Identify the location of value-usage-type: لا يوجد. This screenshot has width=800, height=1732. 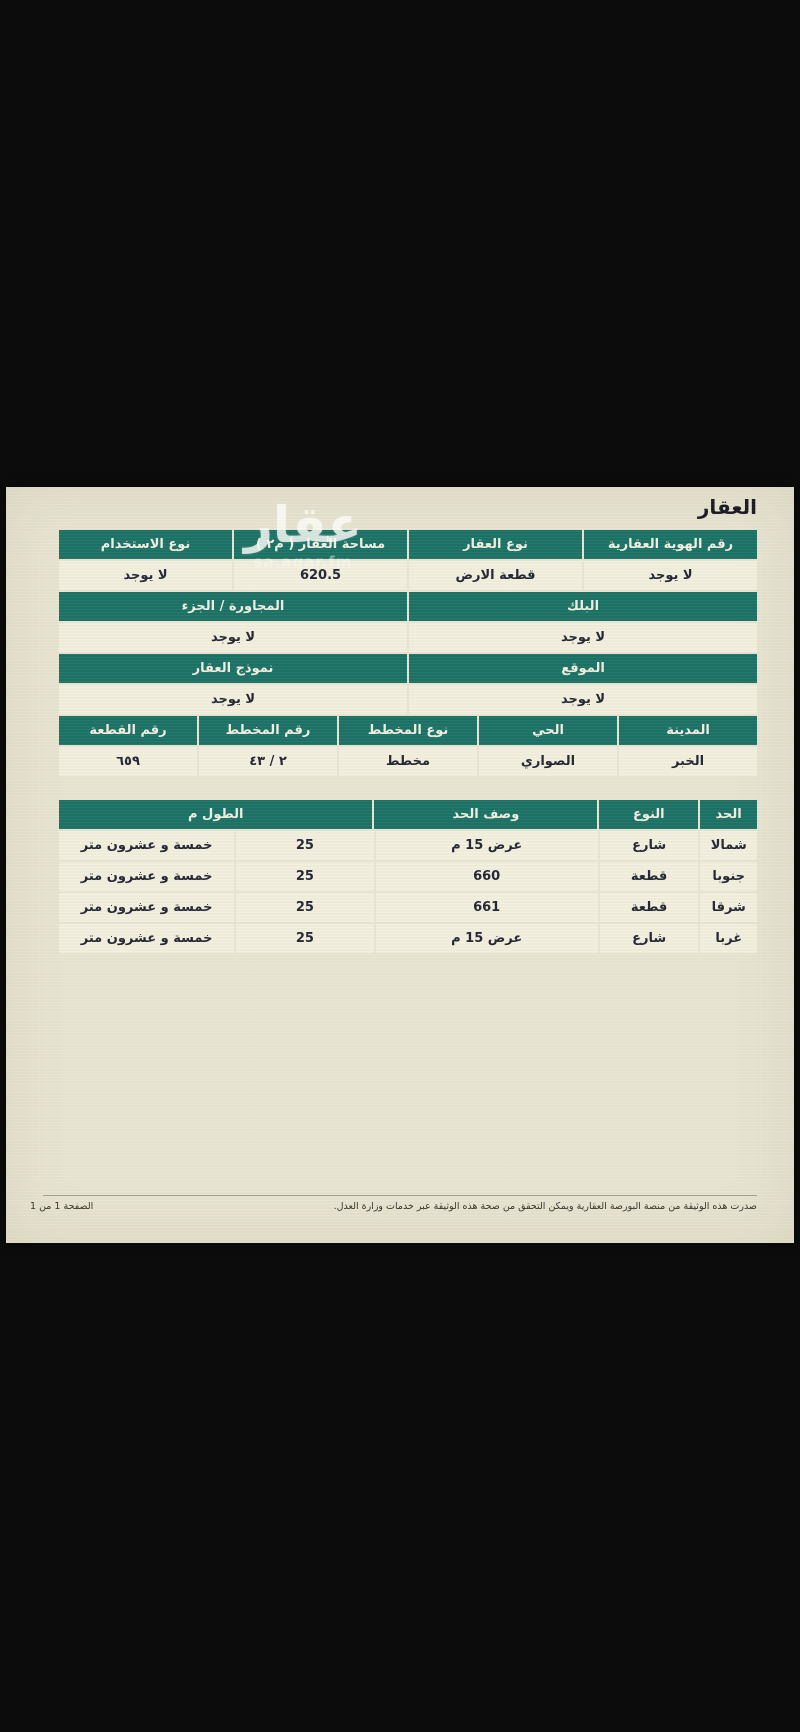
(145, 575).